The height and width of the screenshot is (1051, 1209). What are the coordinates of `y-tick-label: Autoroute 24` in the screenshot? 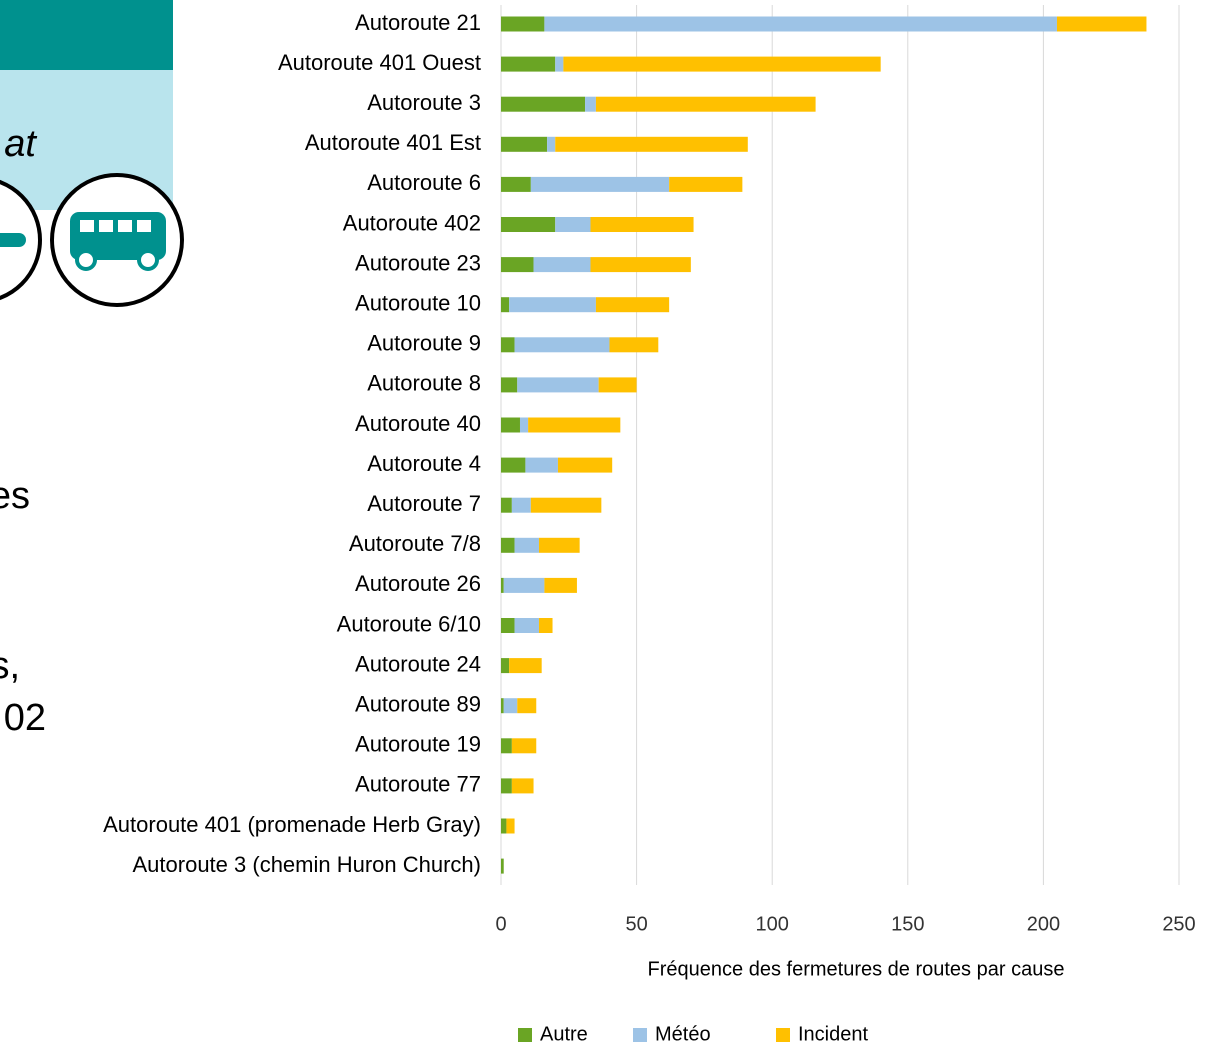 It's located at (418, 663).